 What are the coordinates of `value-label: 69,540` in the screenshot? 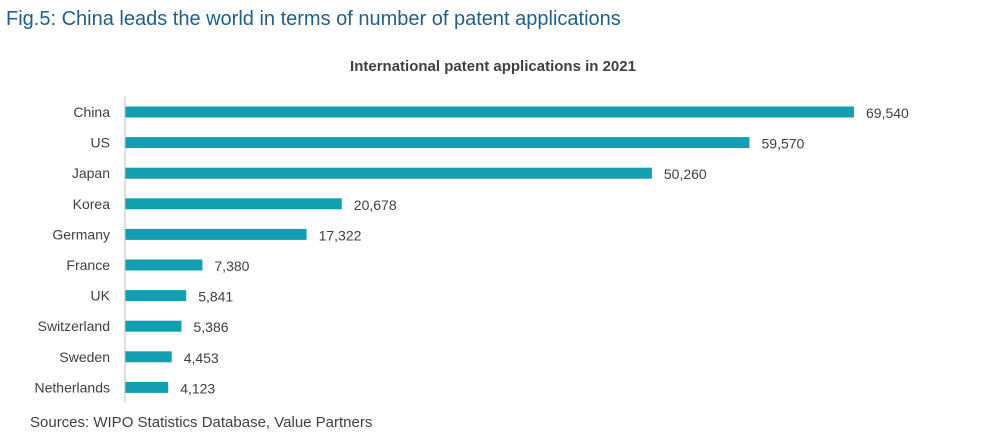 It's located at (887, 113).